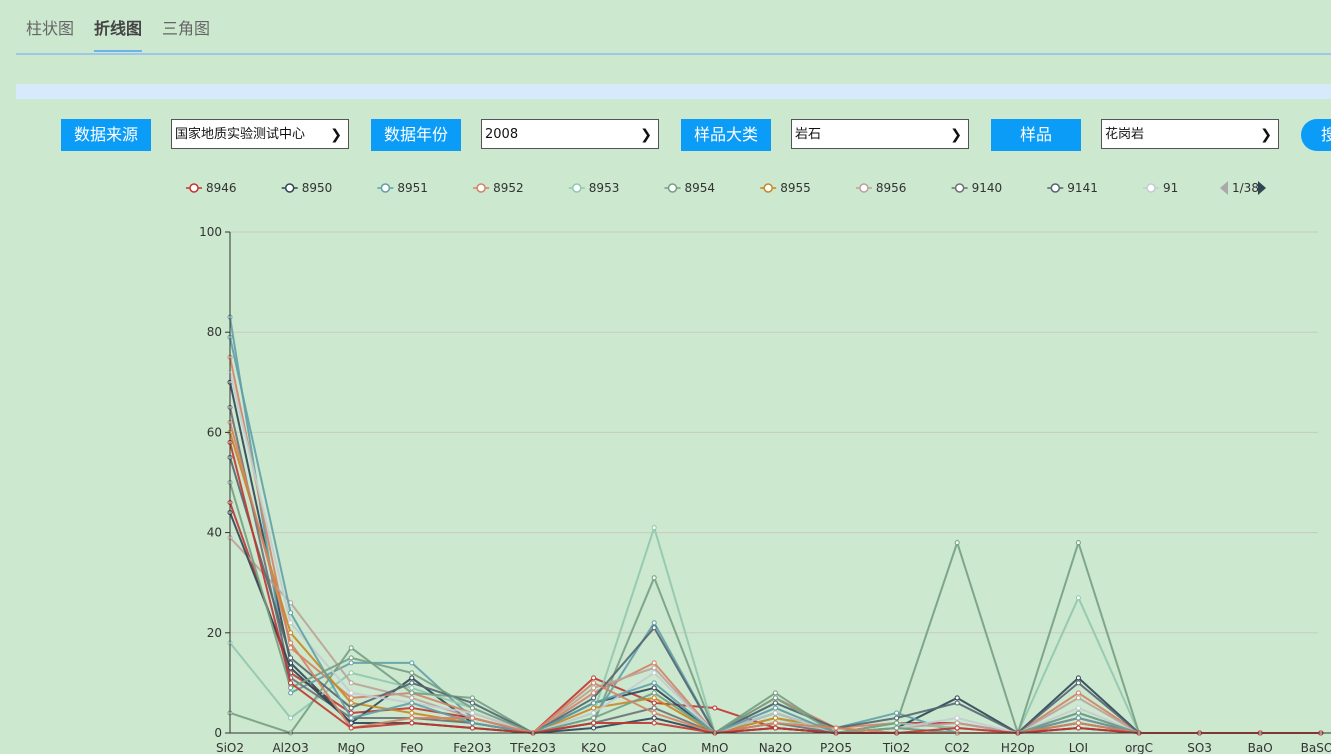 Image resolution: width=1331 pixels, height=754 pixels. I want to click on legend-item: 8952, so click(498, 188).